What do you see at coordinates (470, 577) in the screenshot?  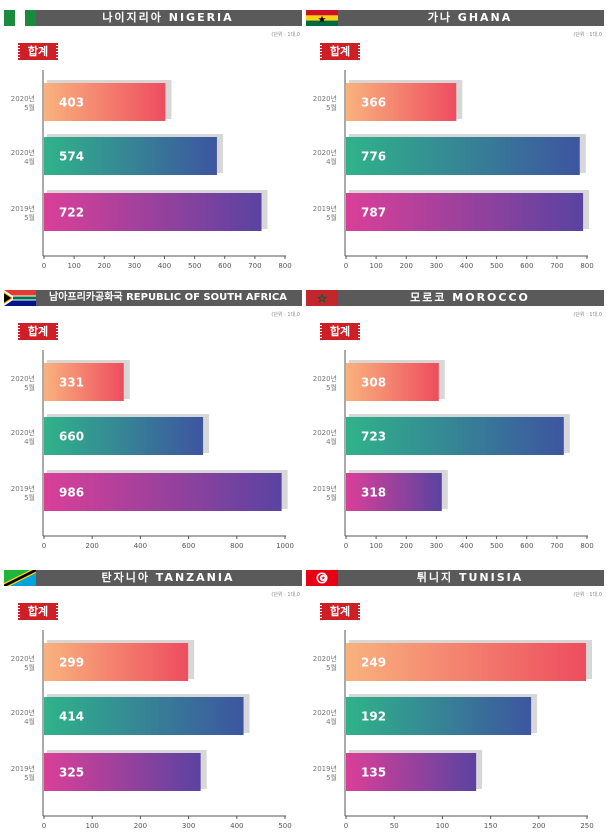 I see `chart-title: 튀니지 TUNISIA` at bounding box center [470, 577].